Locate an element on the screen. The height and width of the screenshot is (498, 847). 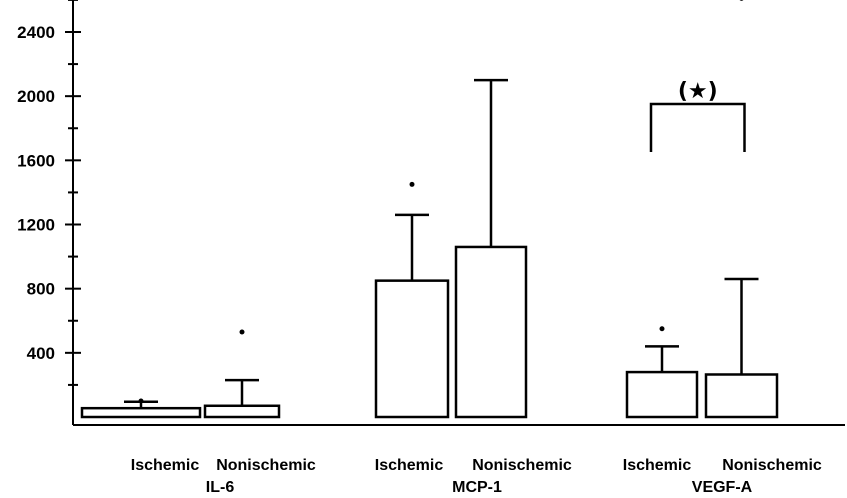
y-axis: 400 800 1200 1600 2000 2400 is located at coordinates (49, 212).